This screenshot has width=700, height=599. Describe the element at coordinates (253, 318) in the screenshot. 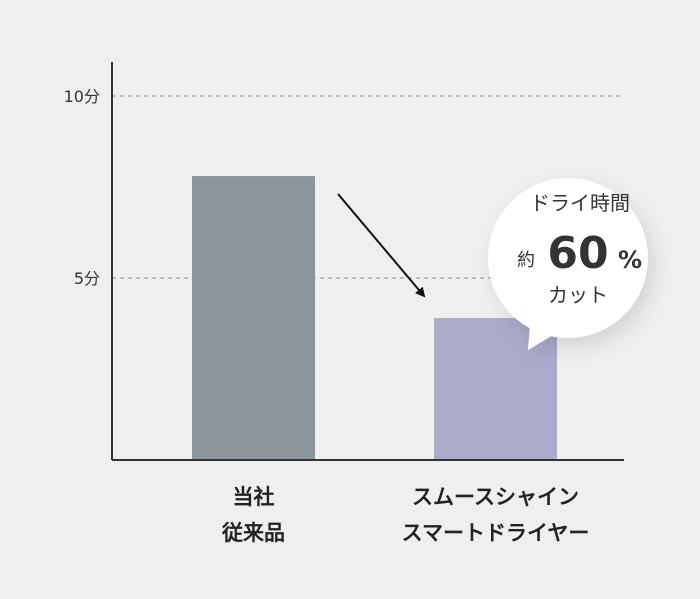

I see `bar` at that location.